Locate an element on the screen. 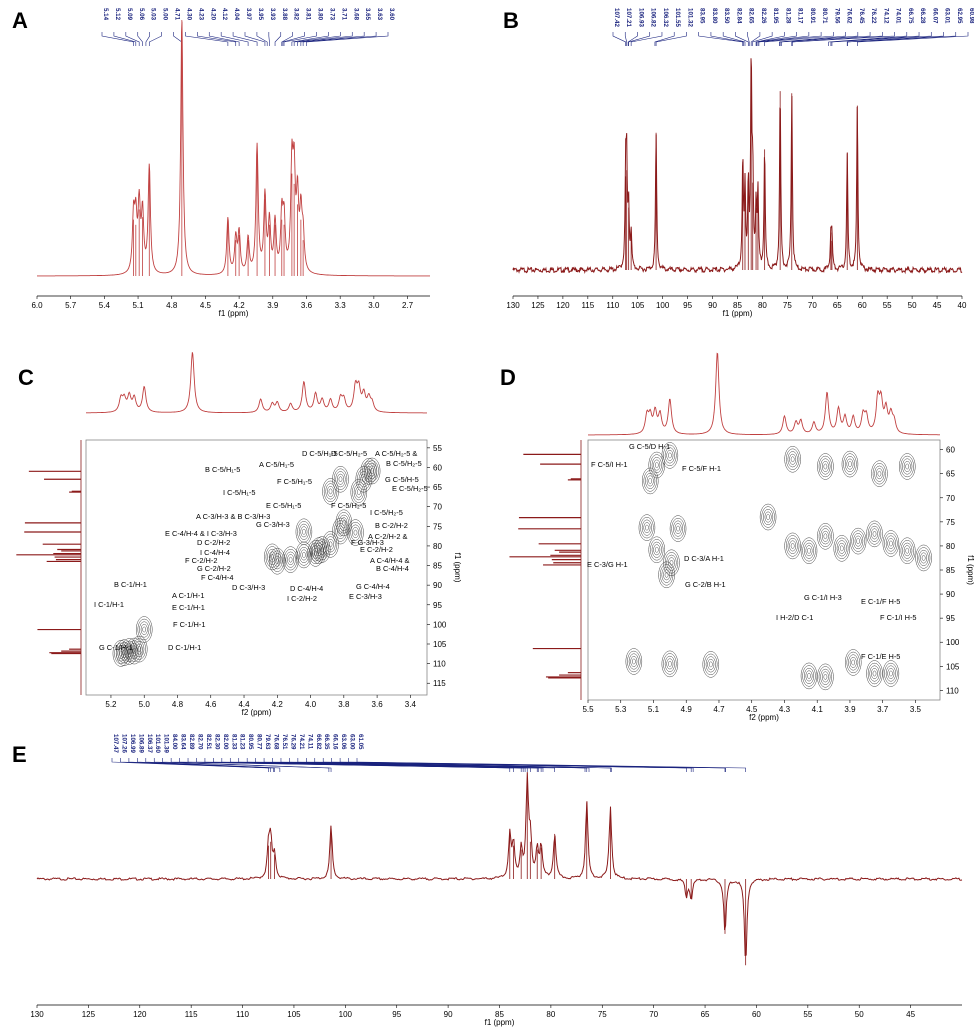 The height and width of the screenshot is (1030, 974). x-tick-label: 2.7 is located at coordinates (408, 305).